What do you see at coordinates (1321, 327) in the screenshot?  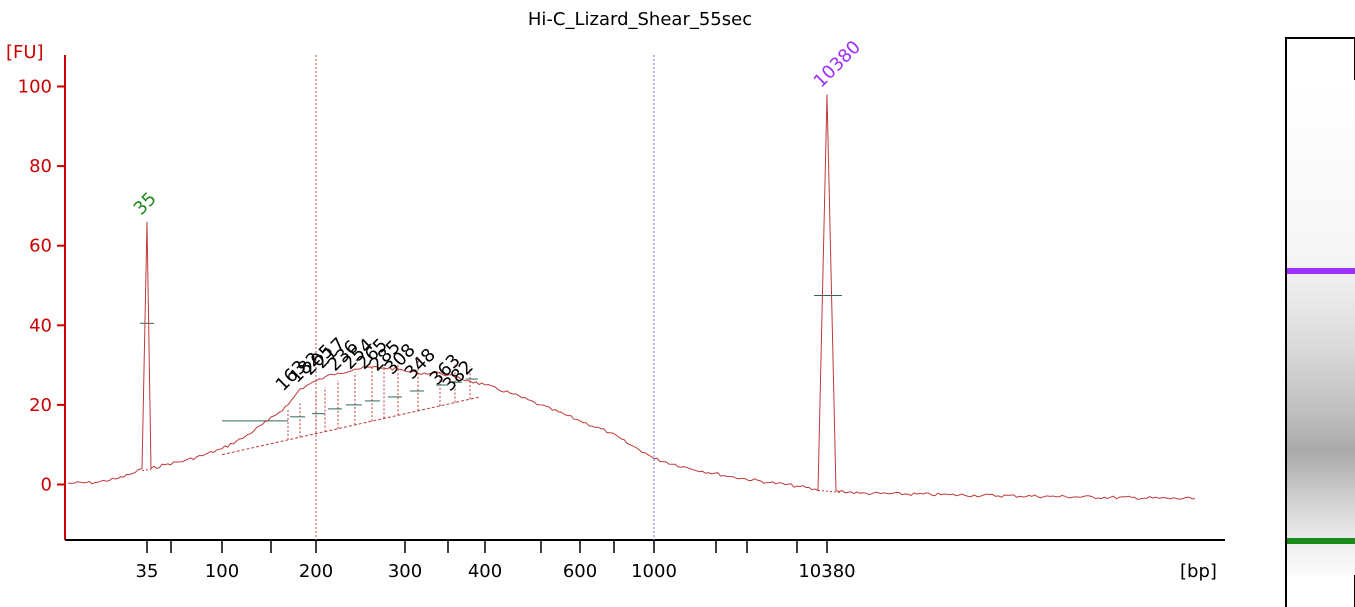 I see `gel-smear` at bounding box center [1321, 327].